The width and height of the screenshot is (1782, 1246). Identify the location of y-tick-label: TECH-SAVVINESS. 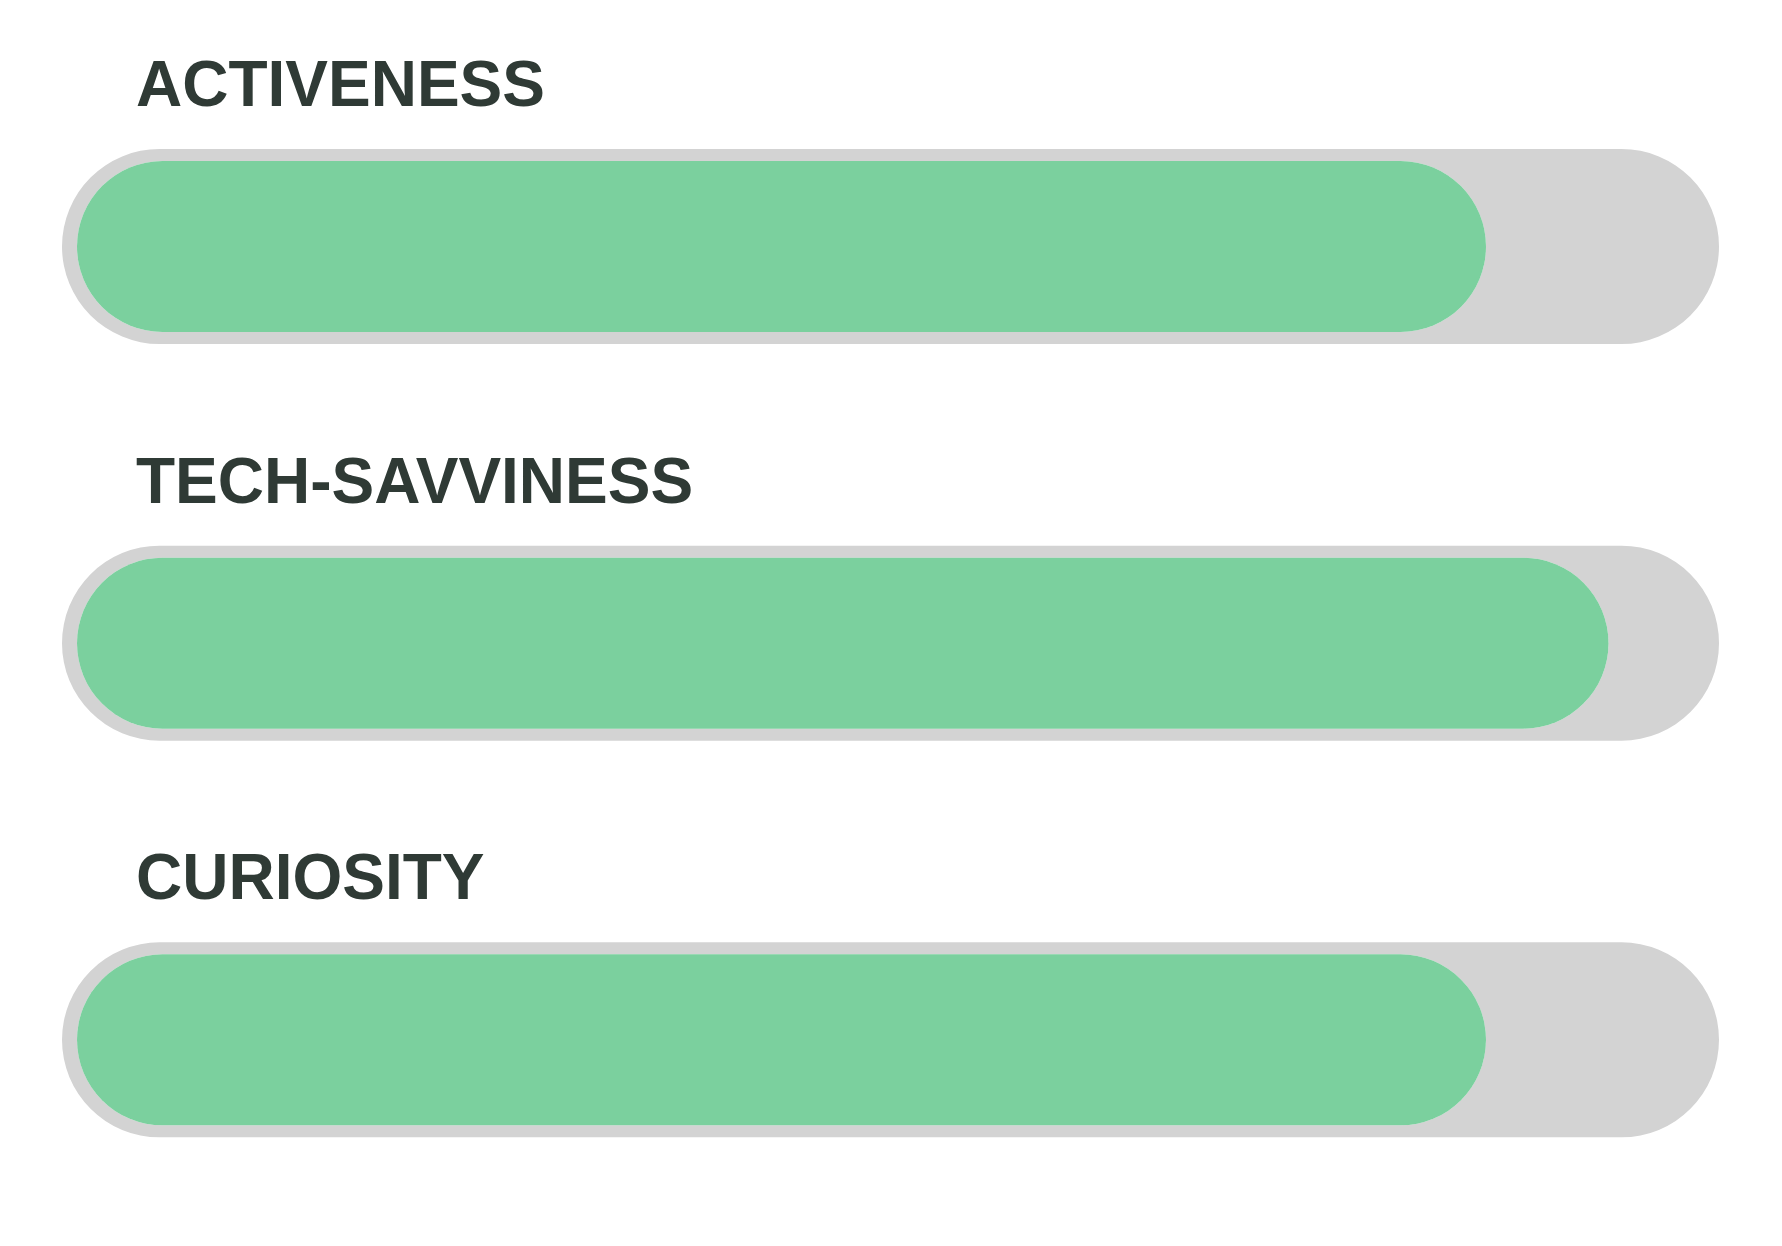
(415, 480).